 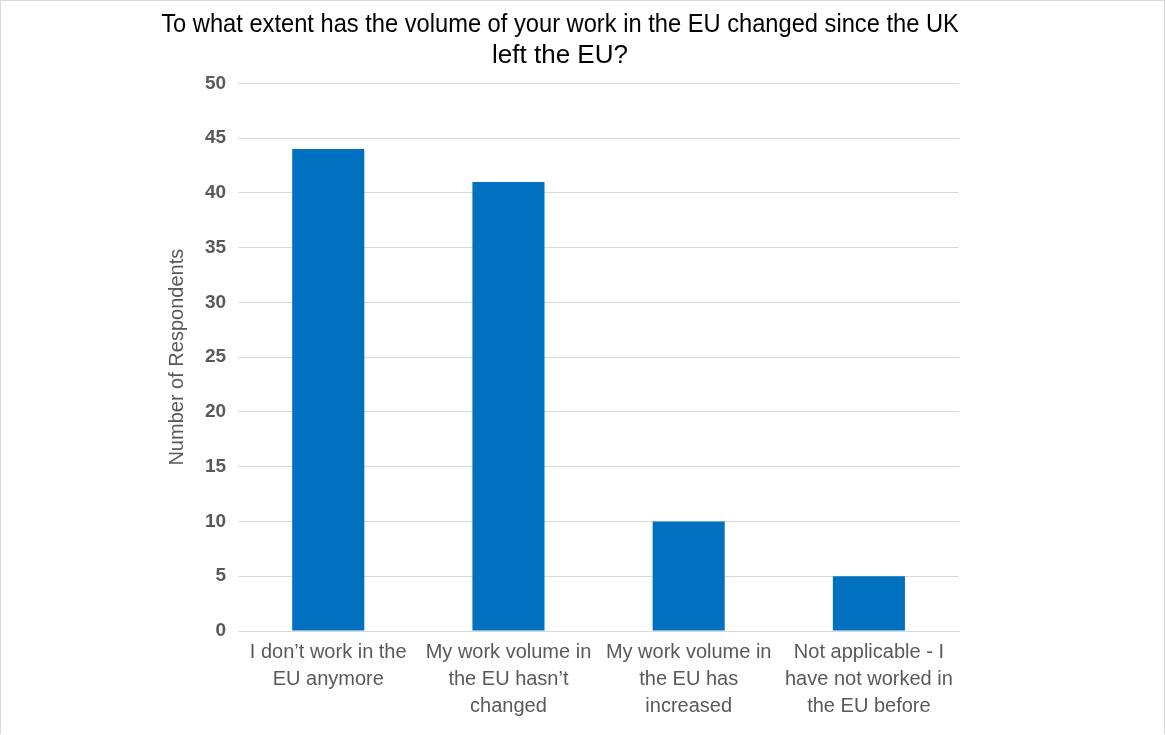 I want to click on y-tick-label: 25, so click(x=215, y=356).